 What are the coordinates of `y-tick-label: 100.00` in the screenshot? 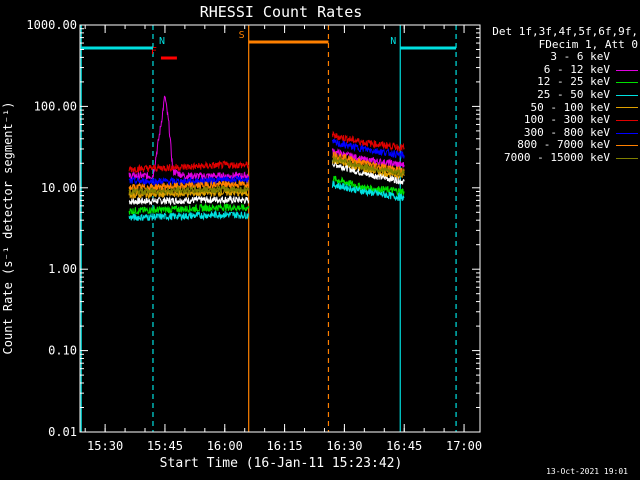 It's located at (55, 106).